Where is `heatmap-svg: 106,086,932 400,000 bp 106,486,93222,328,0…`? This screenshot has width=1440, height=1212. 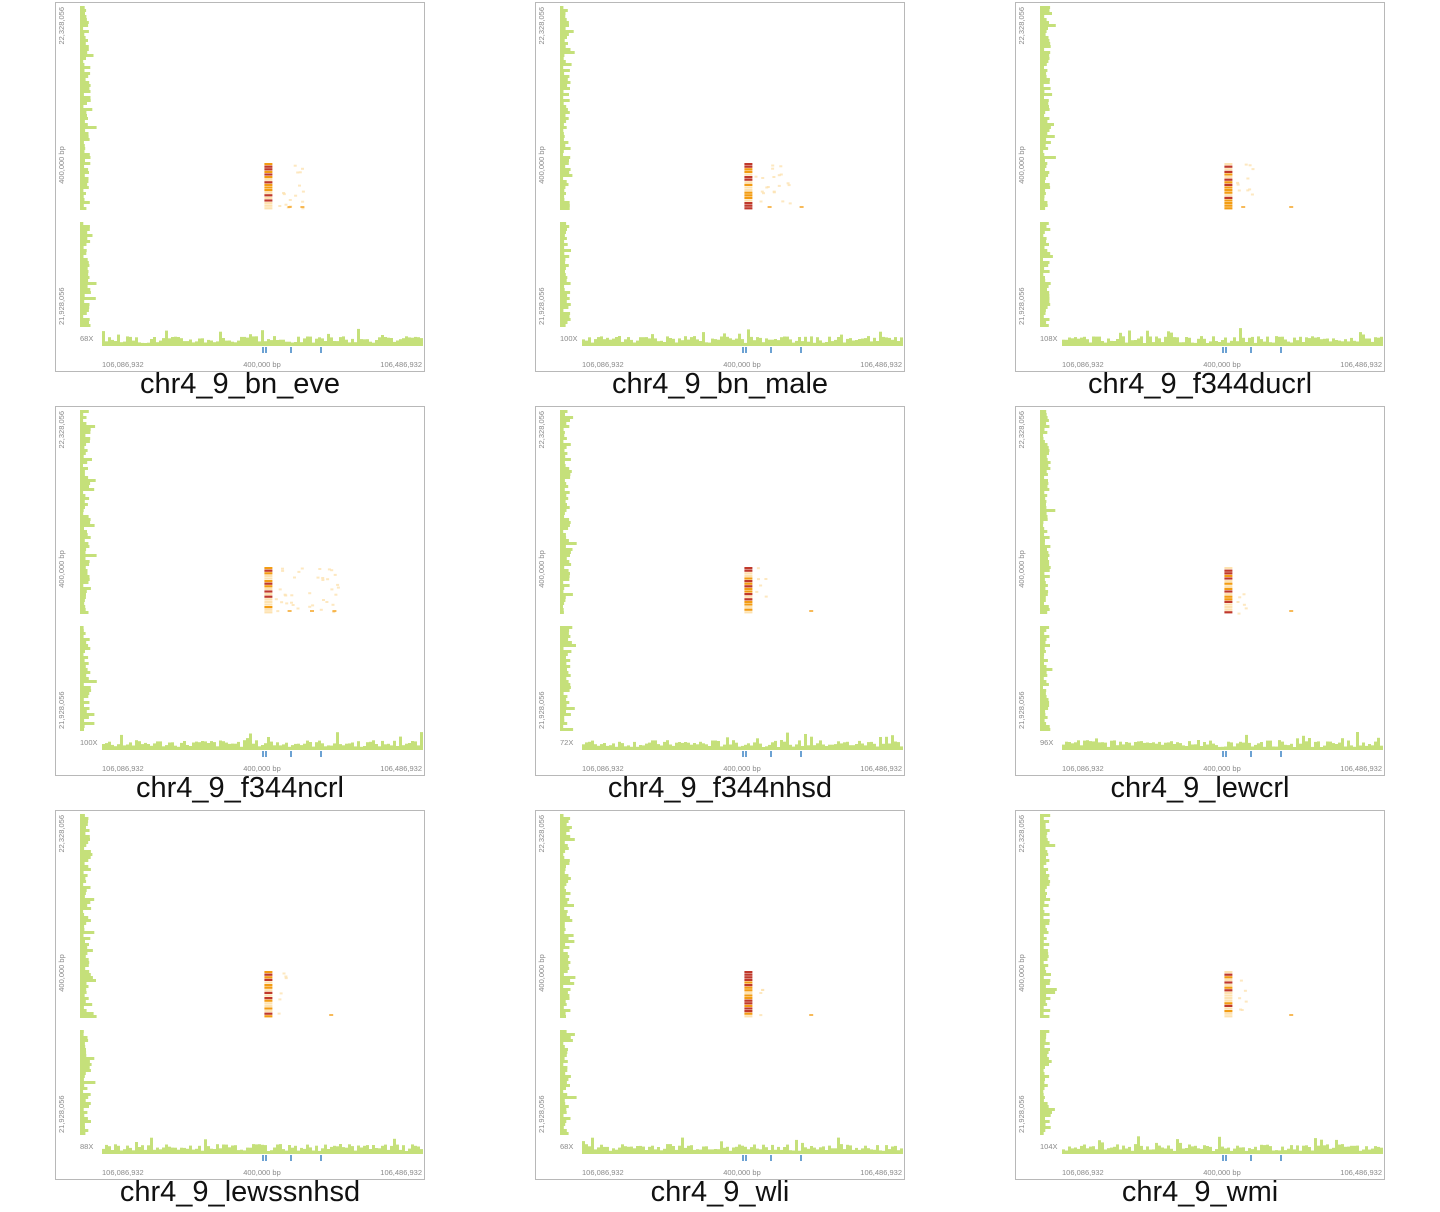
heatmap-svg: 106,086,932 400,000 bp 106,486,93222,328,0… is located at coordinates (720, 187).